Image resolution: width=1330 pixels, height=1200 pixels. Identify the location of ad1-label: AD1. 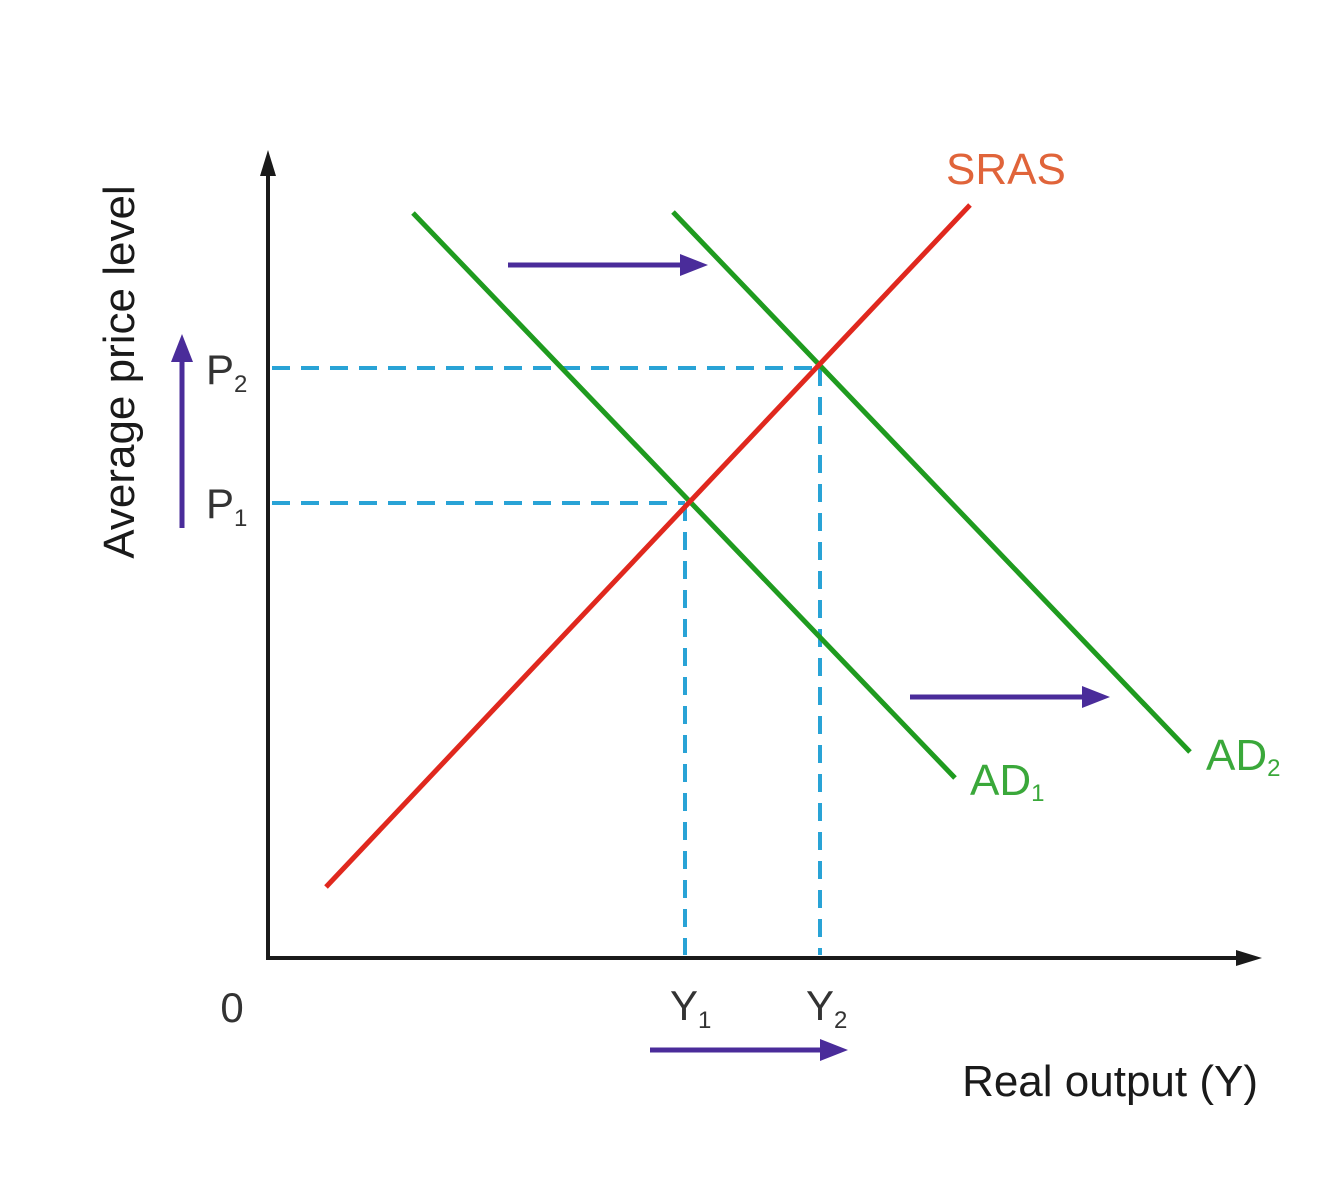
(1007, 781).